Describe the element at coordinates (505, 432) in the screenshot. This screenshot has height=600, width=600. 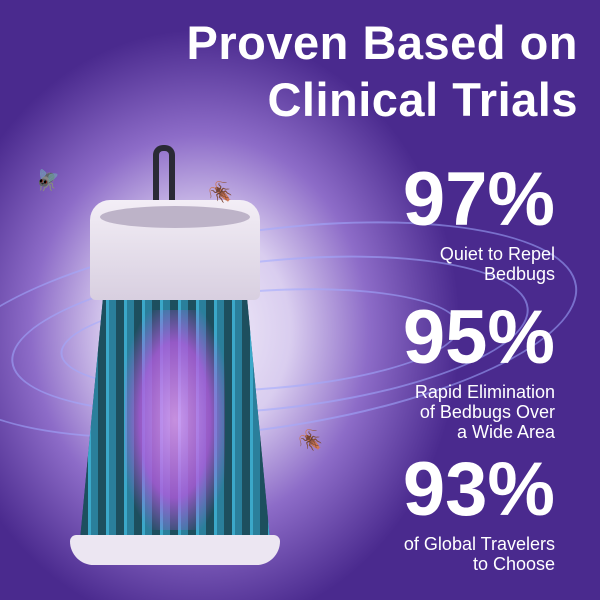
I see `caption-line: a Wide Area` at that location.